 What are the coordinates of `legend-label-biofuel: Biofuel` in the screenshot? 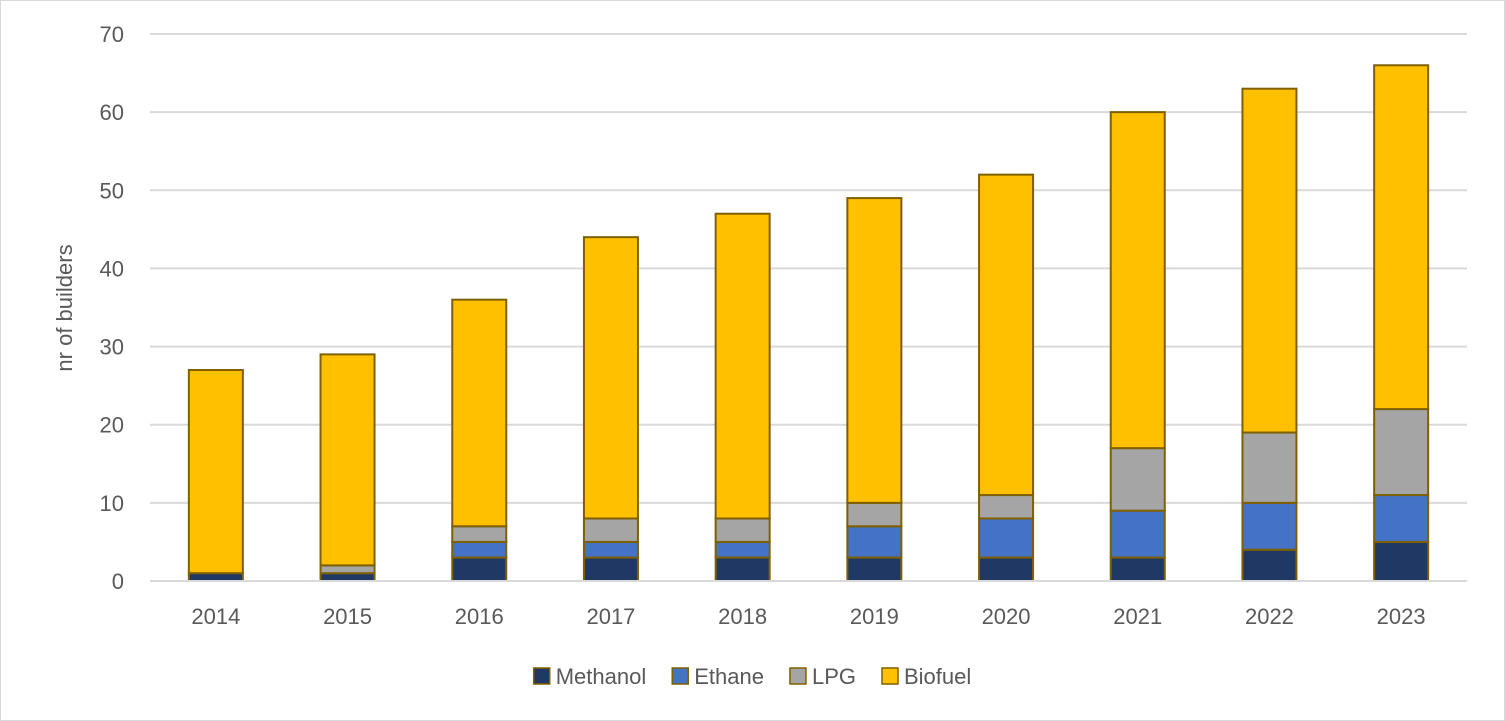 It's located at (937, 676).